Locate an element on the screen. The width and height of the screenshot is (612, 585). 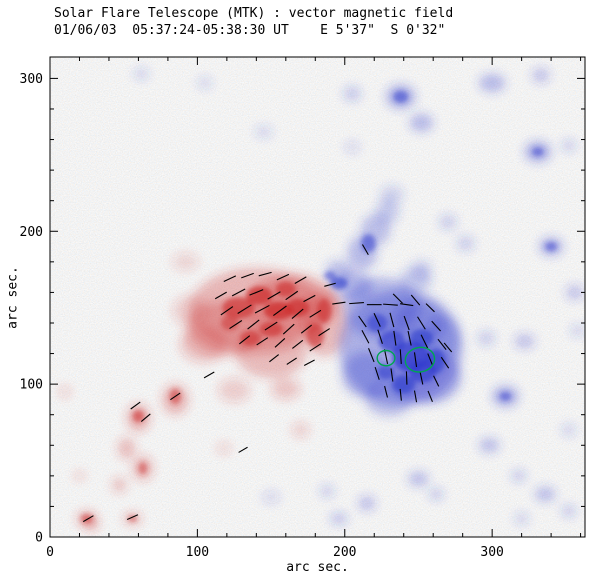
x-tick-label: 0 is located at coordinates (50, 552).